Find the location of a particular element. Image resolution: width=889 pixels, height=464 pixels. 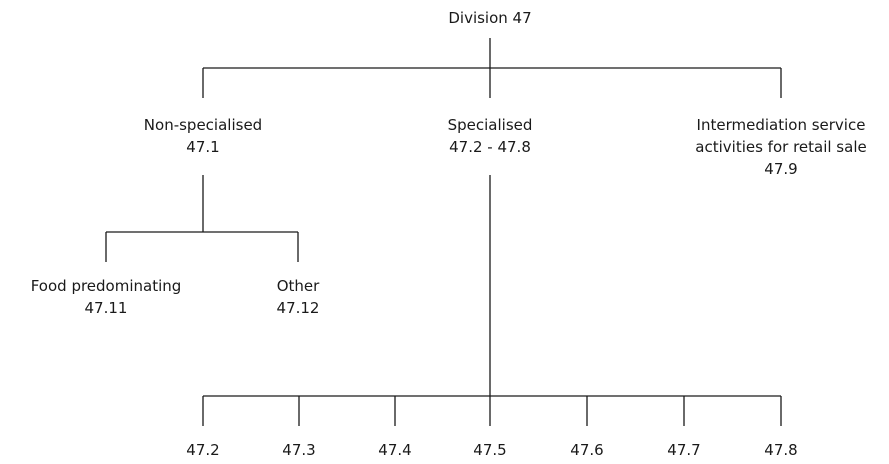

node-specialised: Specialised 47.2 - 47.8 is located at coordinates (490, 136).